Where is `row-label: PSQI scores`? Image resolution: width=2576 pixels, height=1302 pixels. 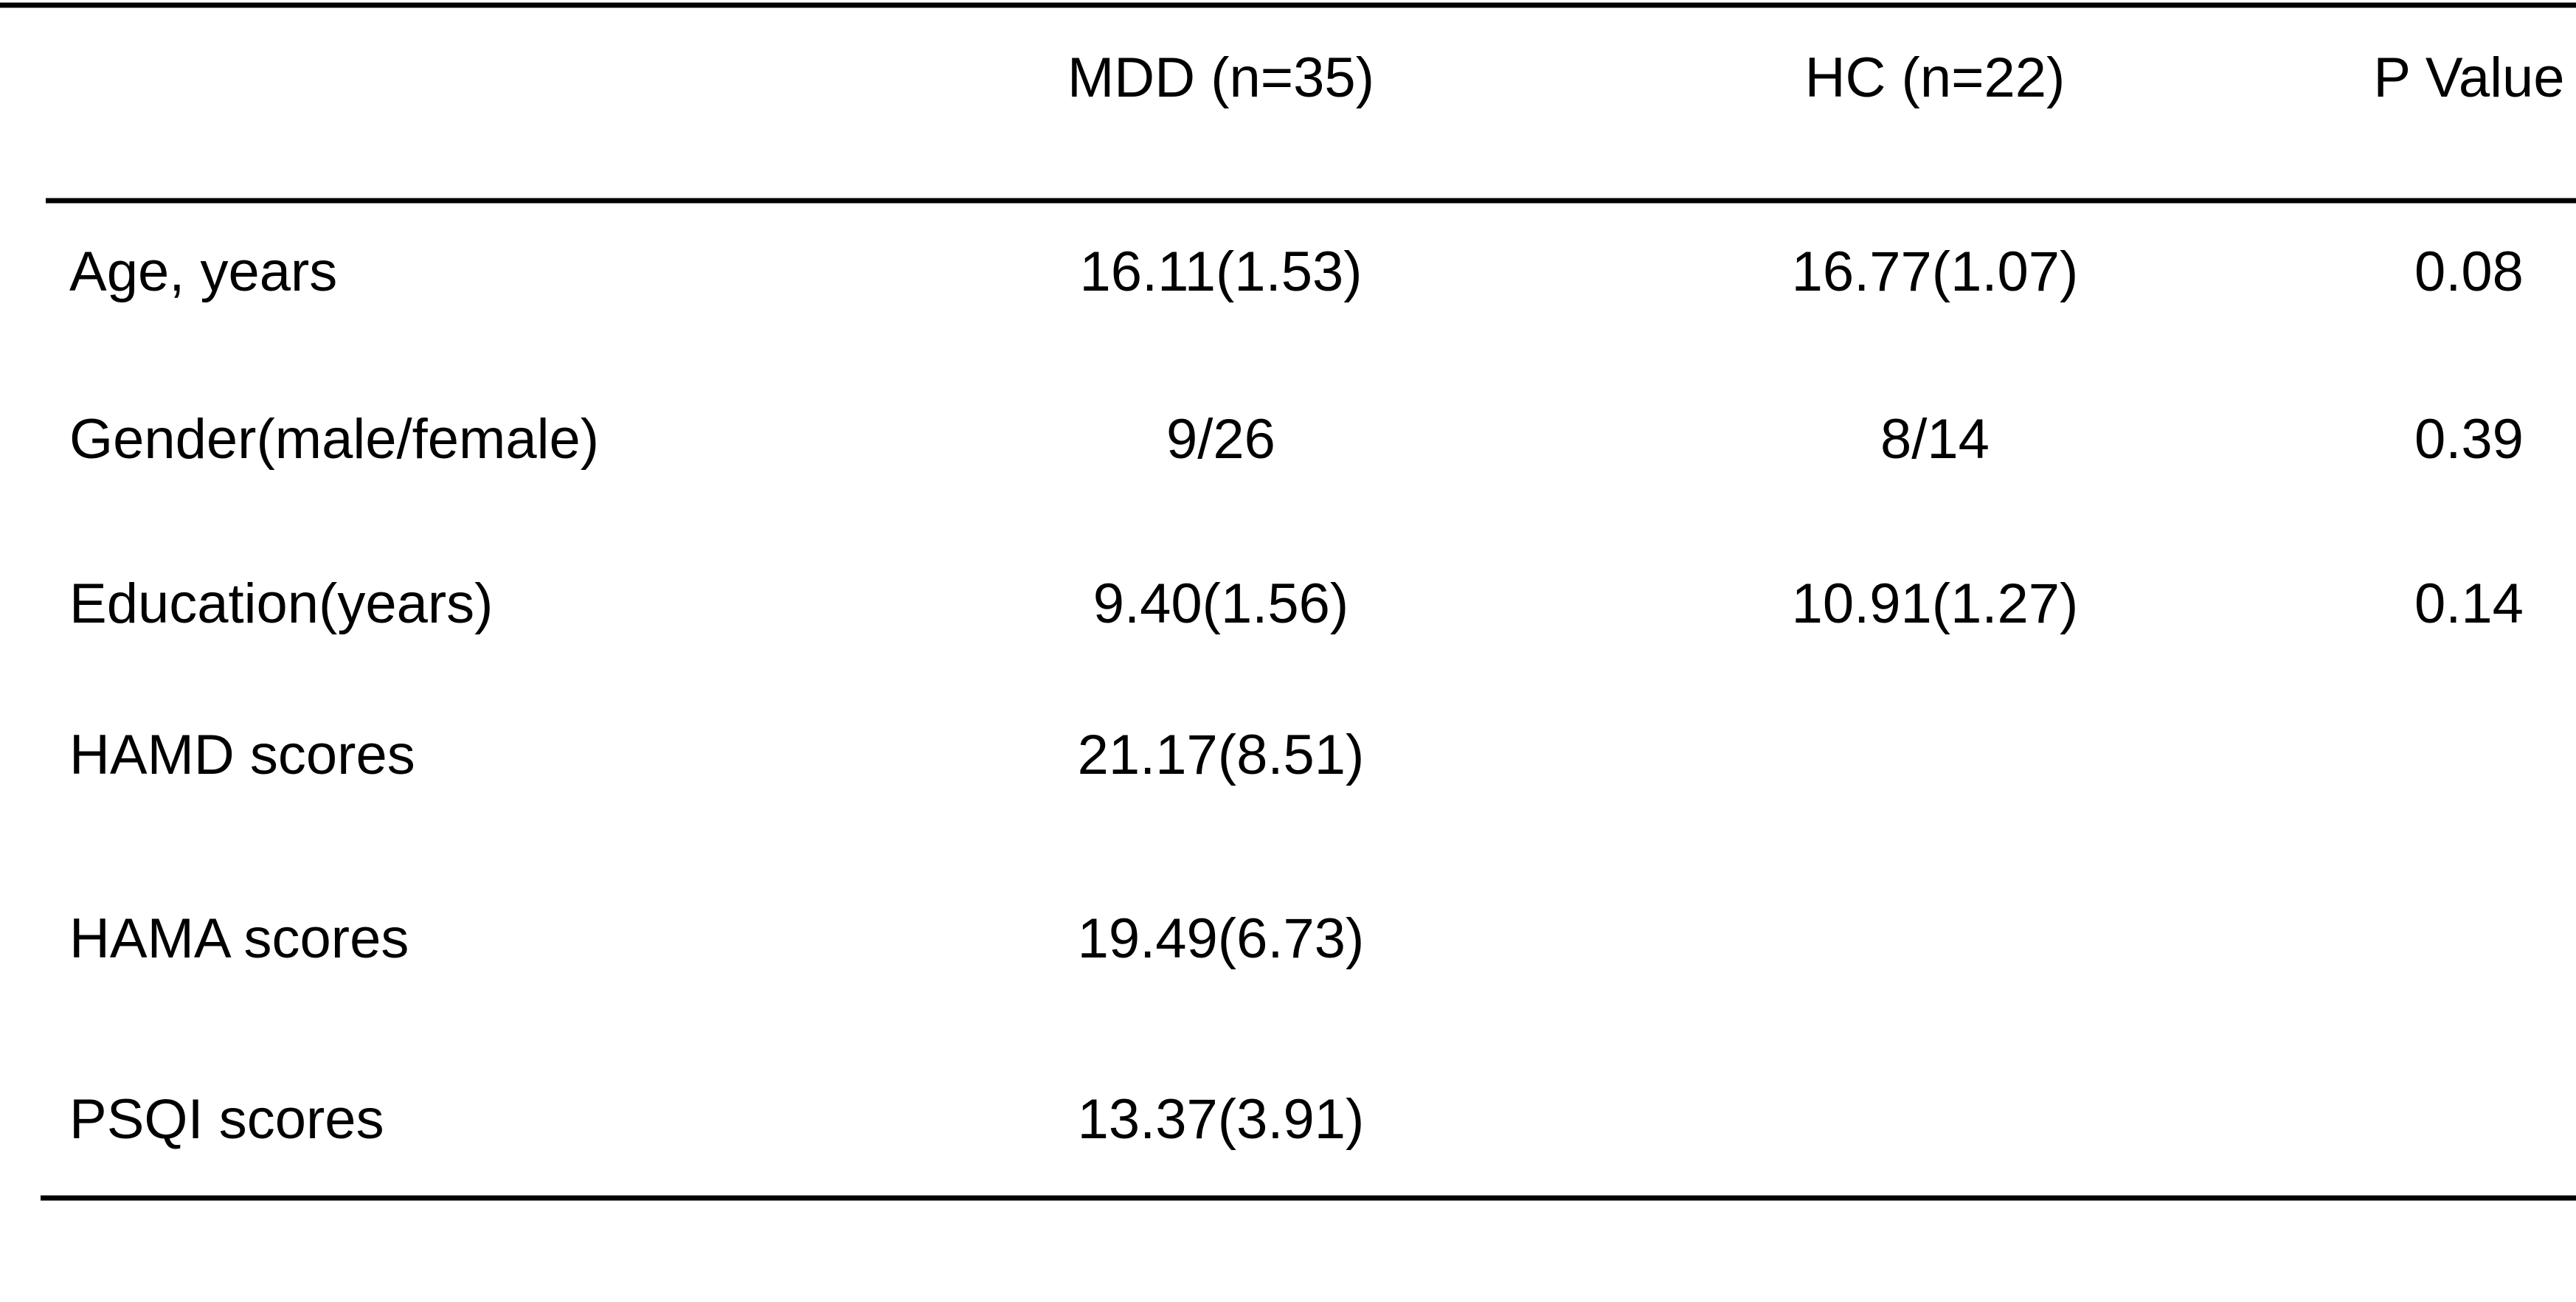
row-label: PSQI scores is located at coordinates (227, 1119).